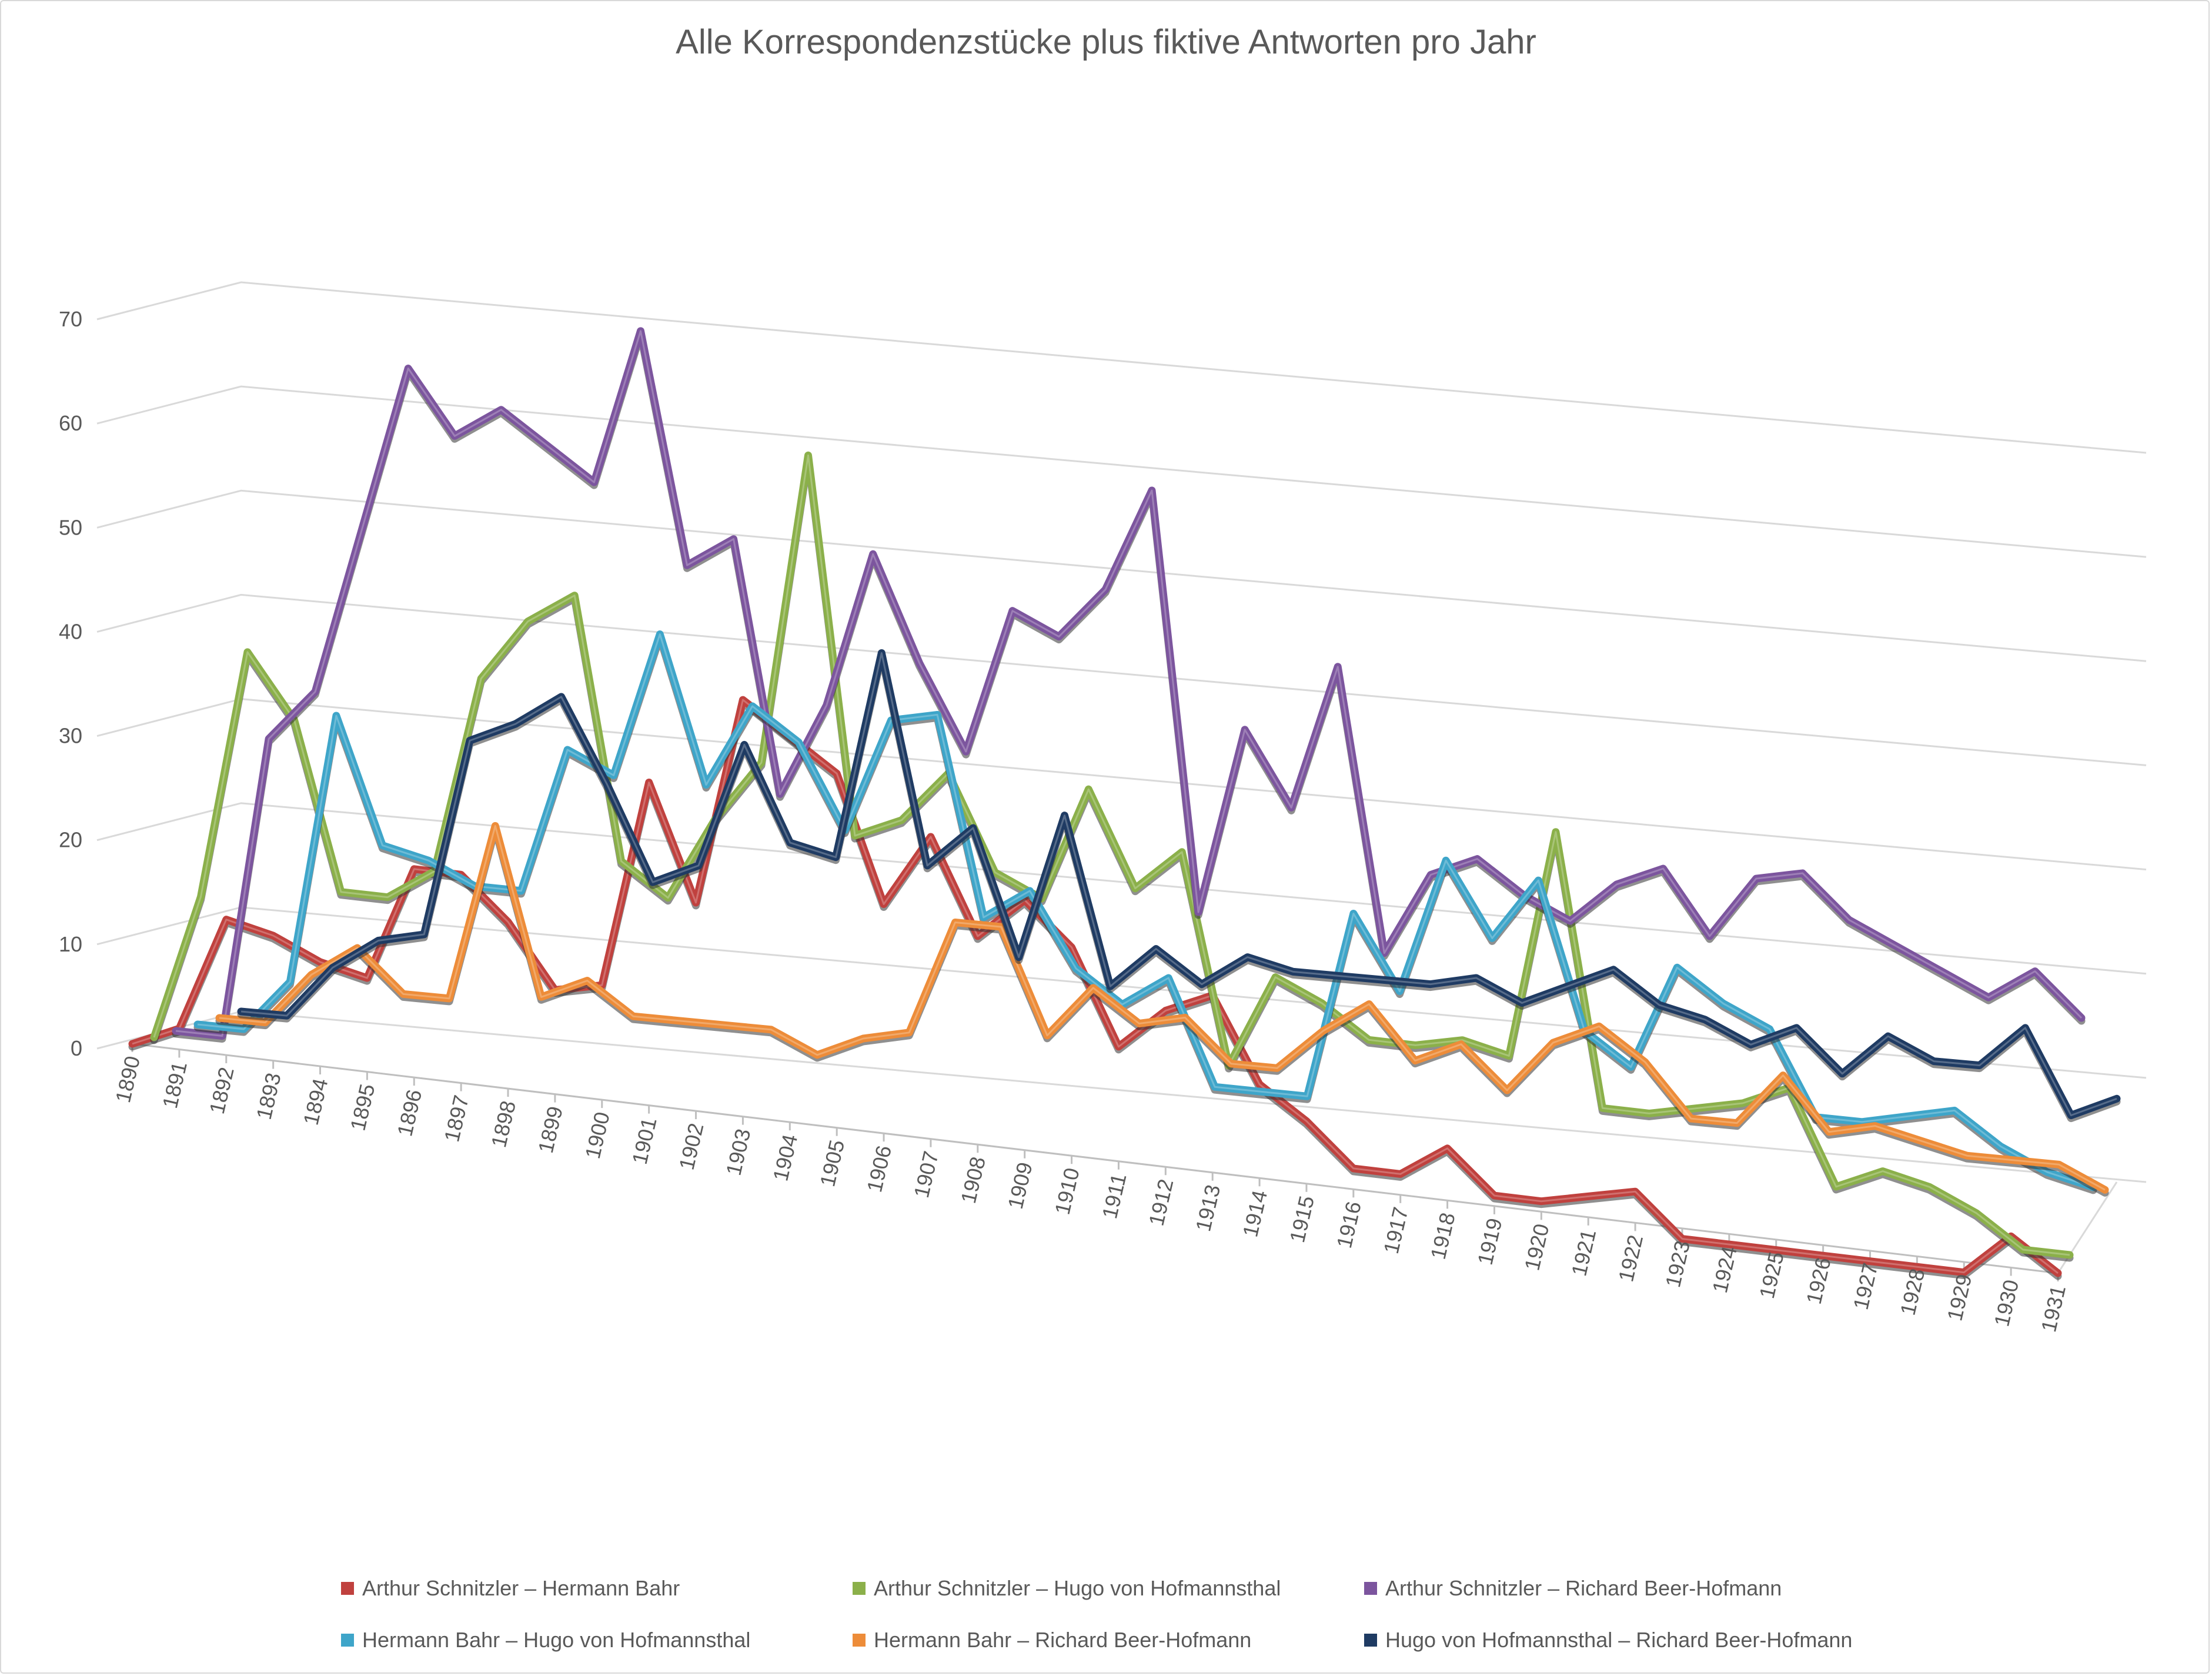  Describe the element at coordinates (70, 840) in the screenshot. I see `y-tick-label: 20` at that location.